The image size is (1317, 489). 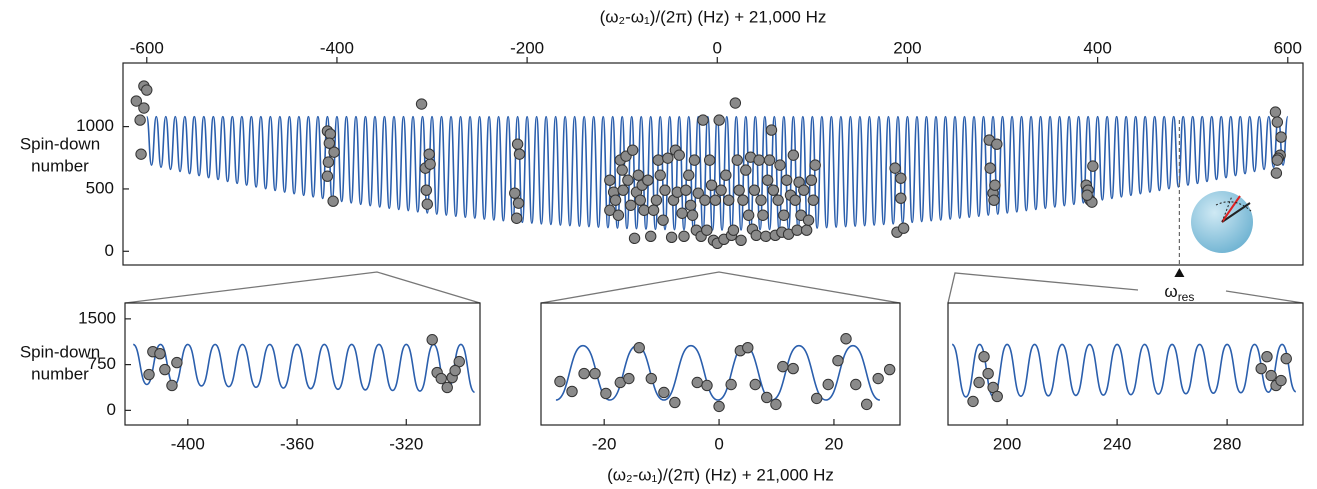 I want to click on resonance-symbol: ω, so click(x=1170, y=291).